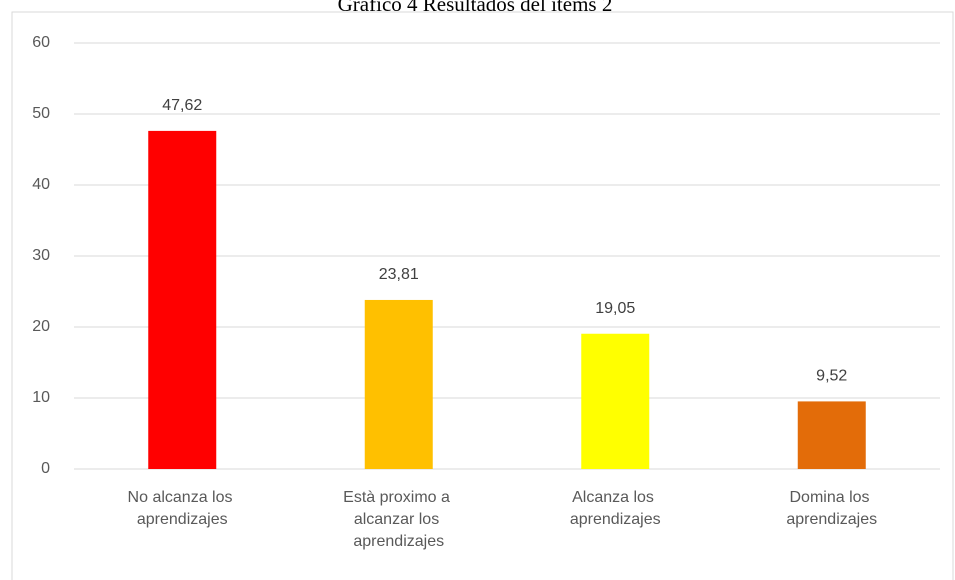 The height and width of the screenshot is (580, 955). I want to click on x-tick-label: Domina los aprendizajes, so click(831, 508).